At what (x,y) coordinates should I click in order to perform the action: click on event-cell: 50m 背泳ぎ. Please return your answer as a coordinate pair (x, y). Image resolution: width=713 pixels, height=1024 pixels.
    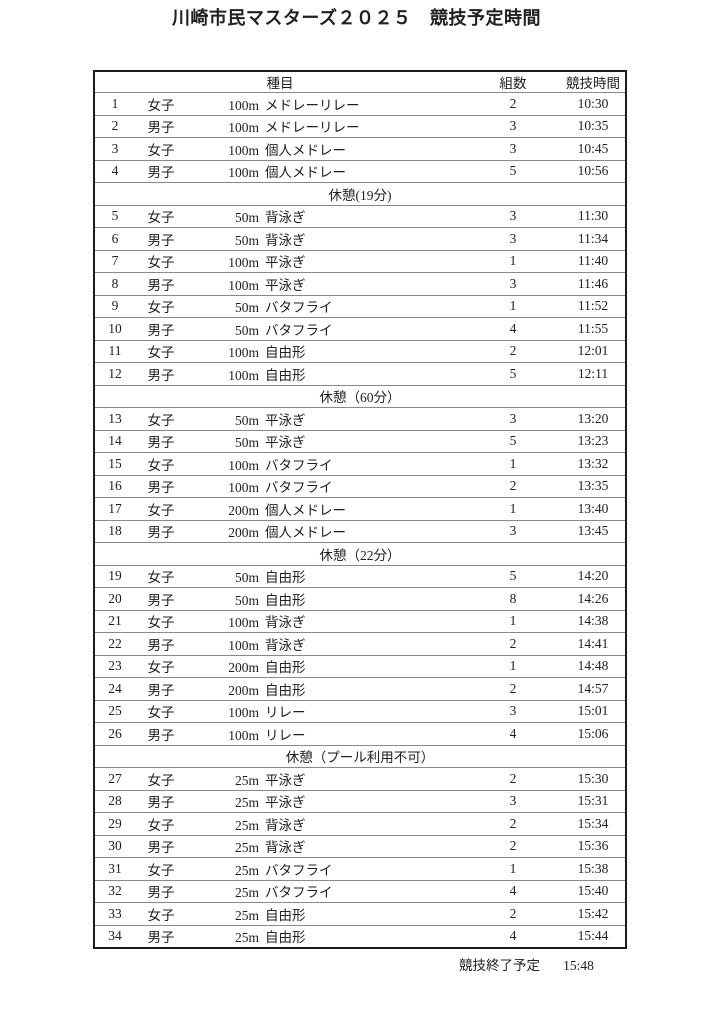
    Looking at the image, I should click on (326, 239).